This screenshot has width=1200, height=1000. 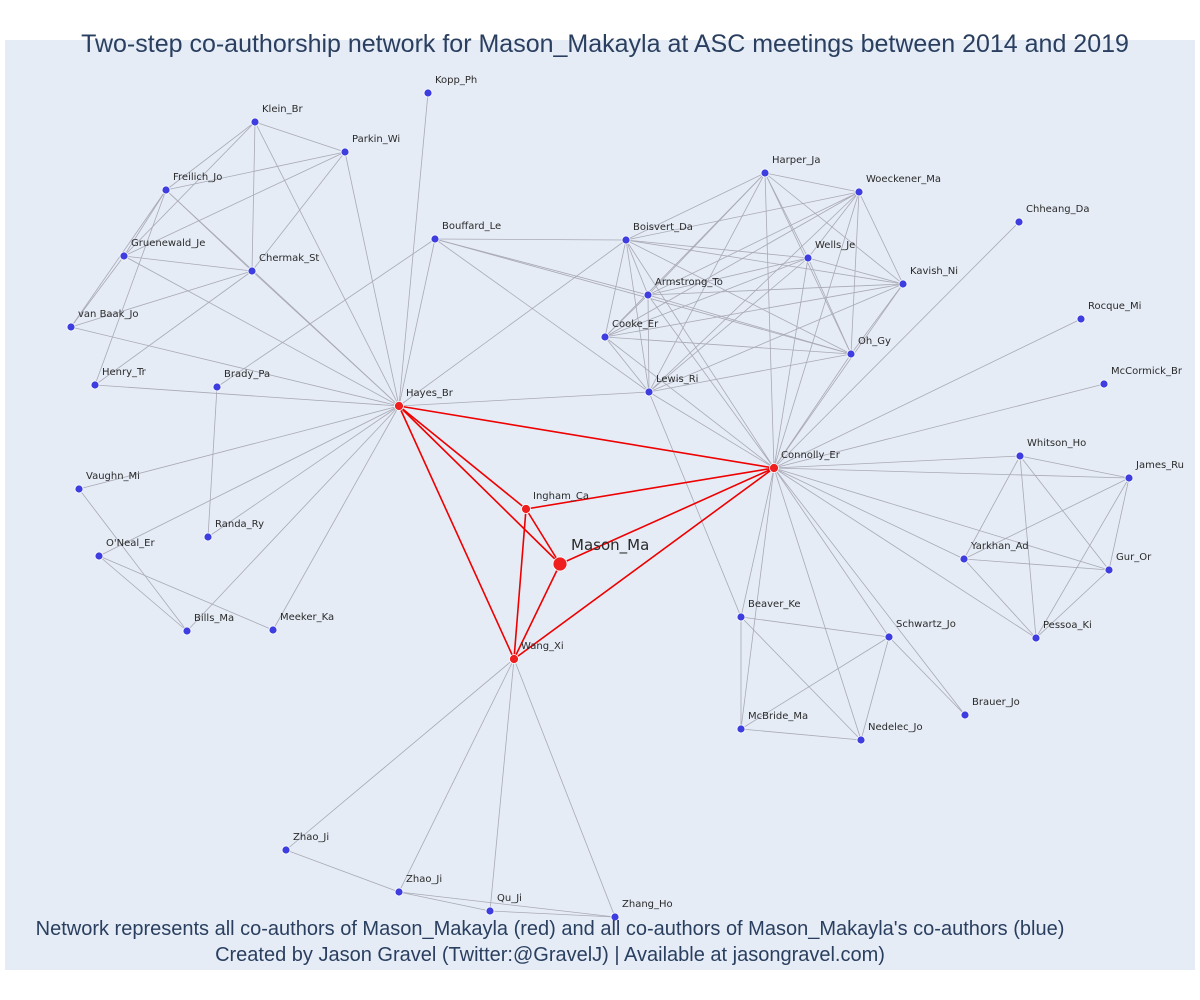 I want to click on node-rocque-mi: Rocque_Mi, so click(x=1108, y=312).